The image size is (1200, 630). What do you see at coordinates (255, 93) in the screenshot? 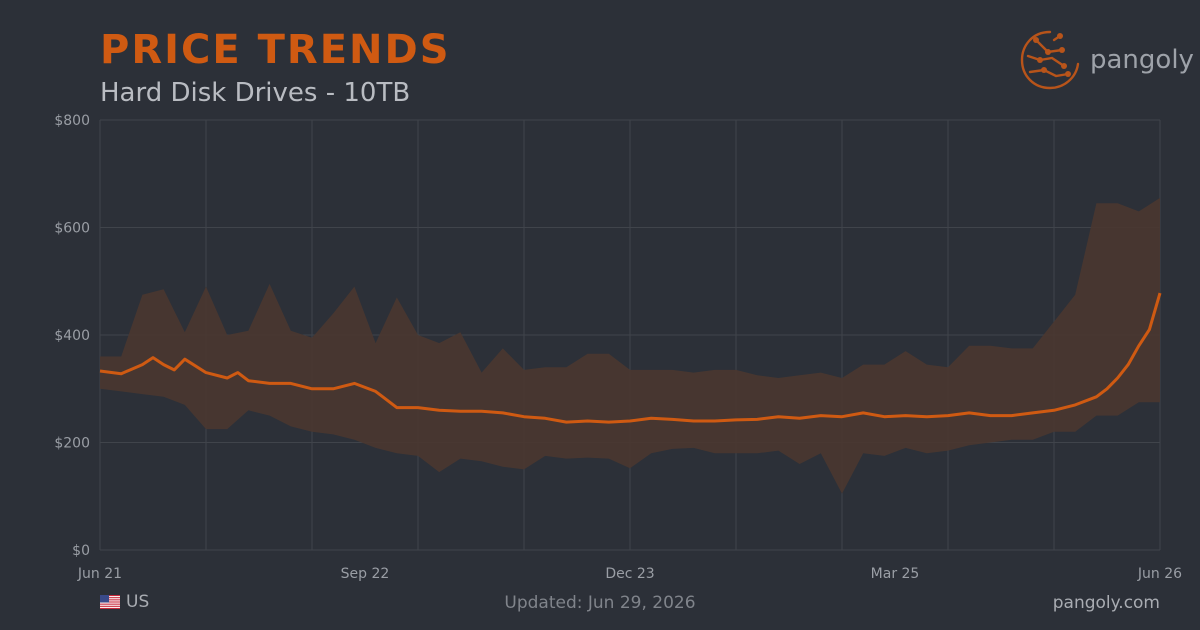
I see `chart-subtitle: Hard Disk Drives - 10TB` at bounding box center [255, 93].